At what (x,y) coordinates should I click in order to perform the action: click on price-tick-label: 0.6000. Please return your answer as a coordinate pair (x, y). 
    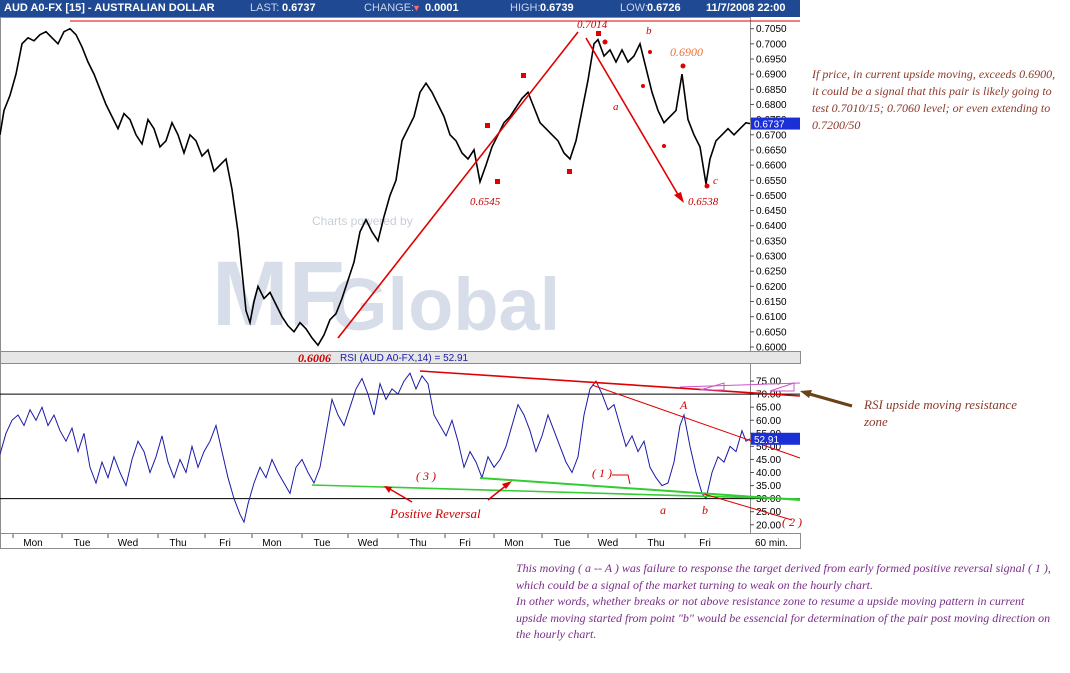
    Looking at the image, I should click on (771, 348).